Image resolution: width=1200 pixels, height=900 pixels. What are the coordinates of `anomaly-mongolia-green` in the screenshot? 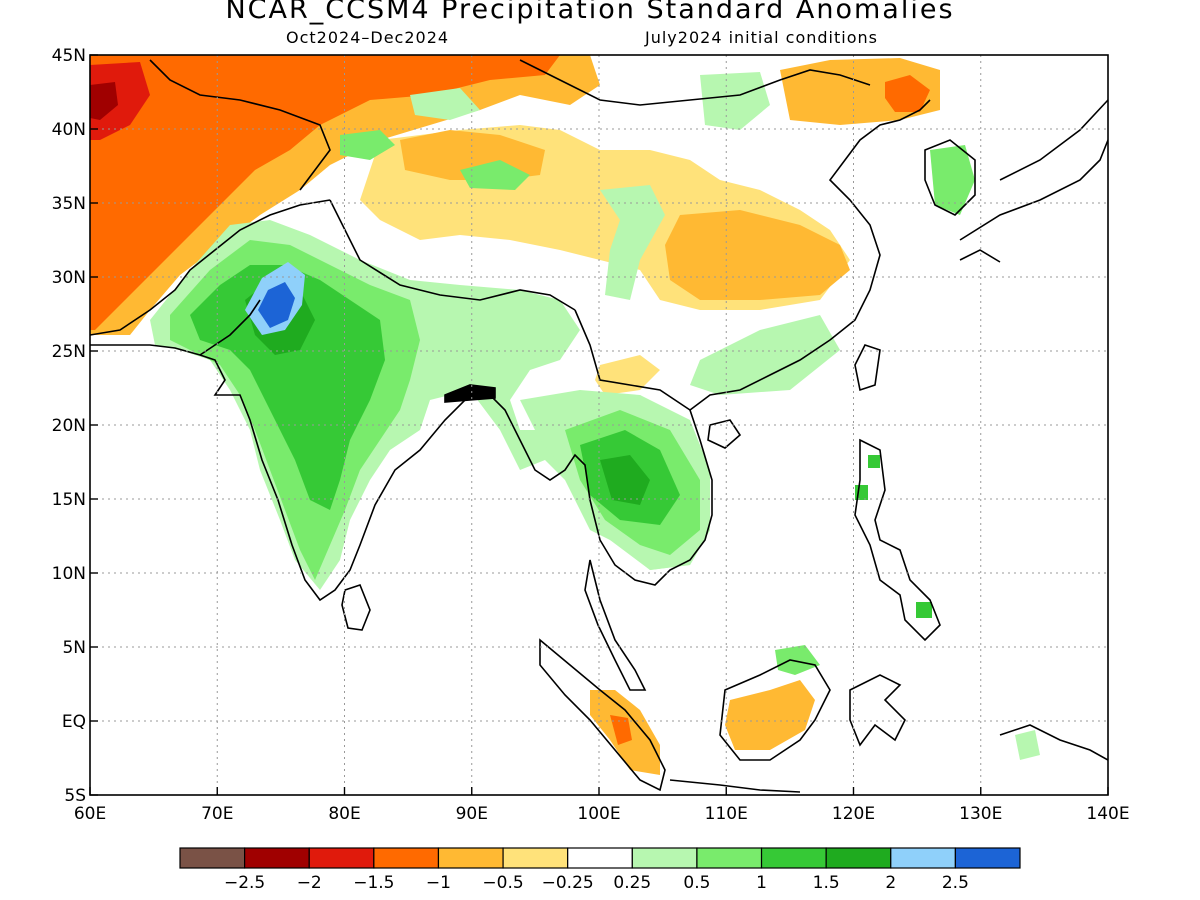 It's located at (735, 101).